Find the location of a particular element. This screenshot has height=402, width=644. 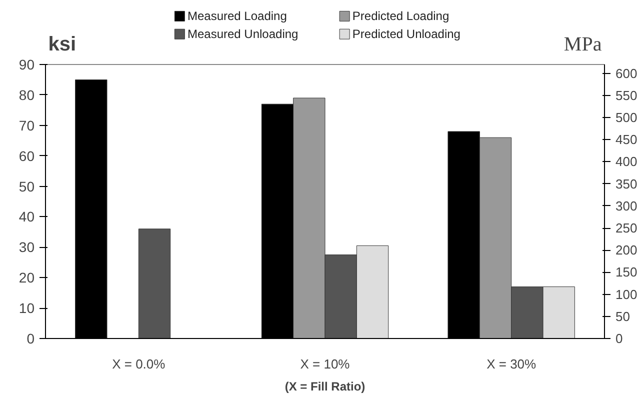

legend-label: Measured Loading is located at coordinates (237, 16).